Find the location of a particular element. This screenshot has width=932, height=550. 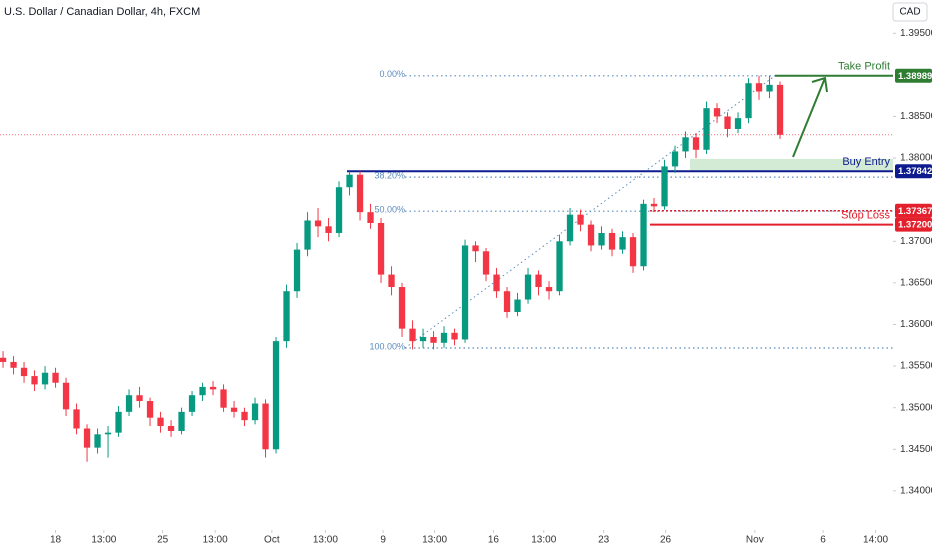

price-tag-label: 1.37367 is located at coordinates (915, 211).